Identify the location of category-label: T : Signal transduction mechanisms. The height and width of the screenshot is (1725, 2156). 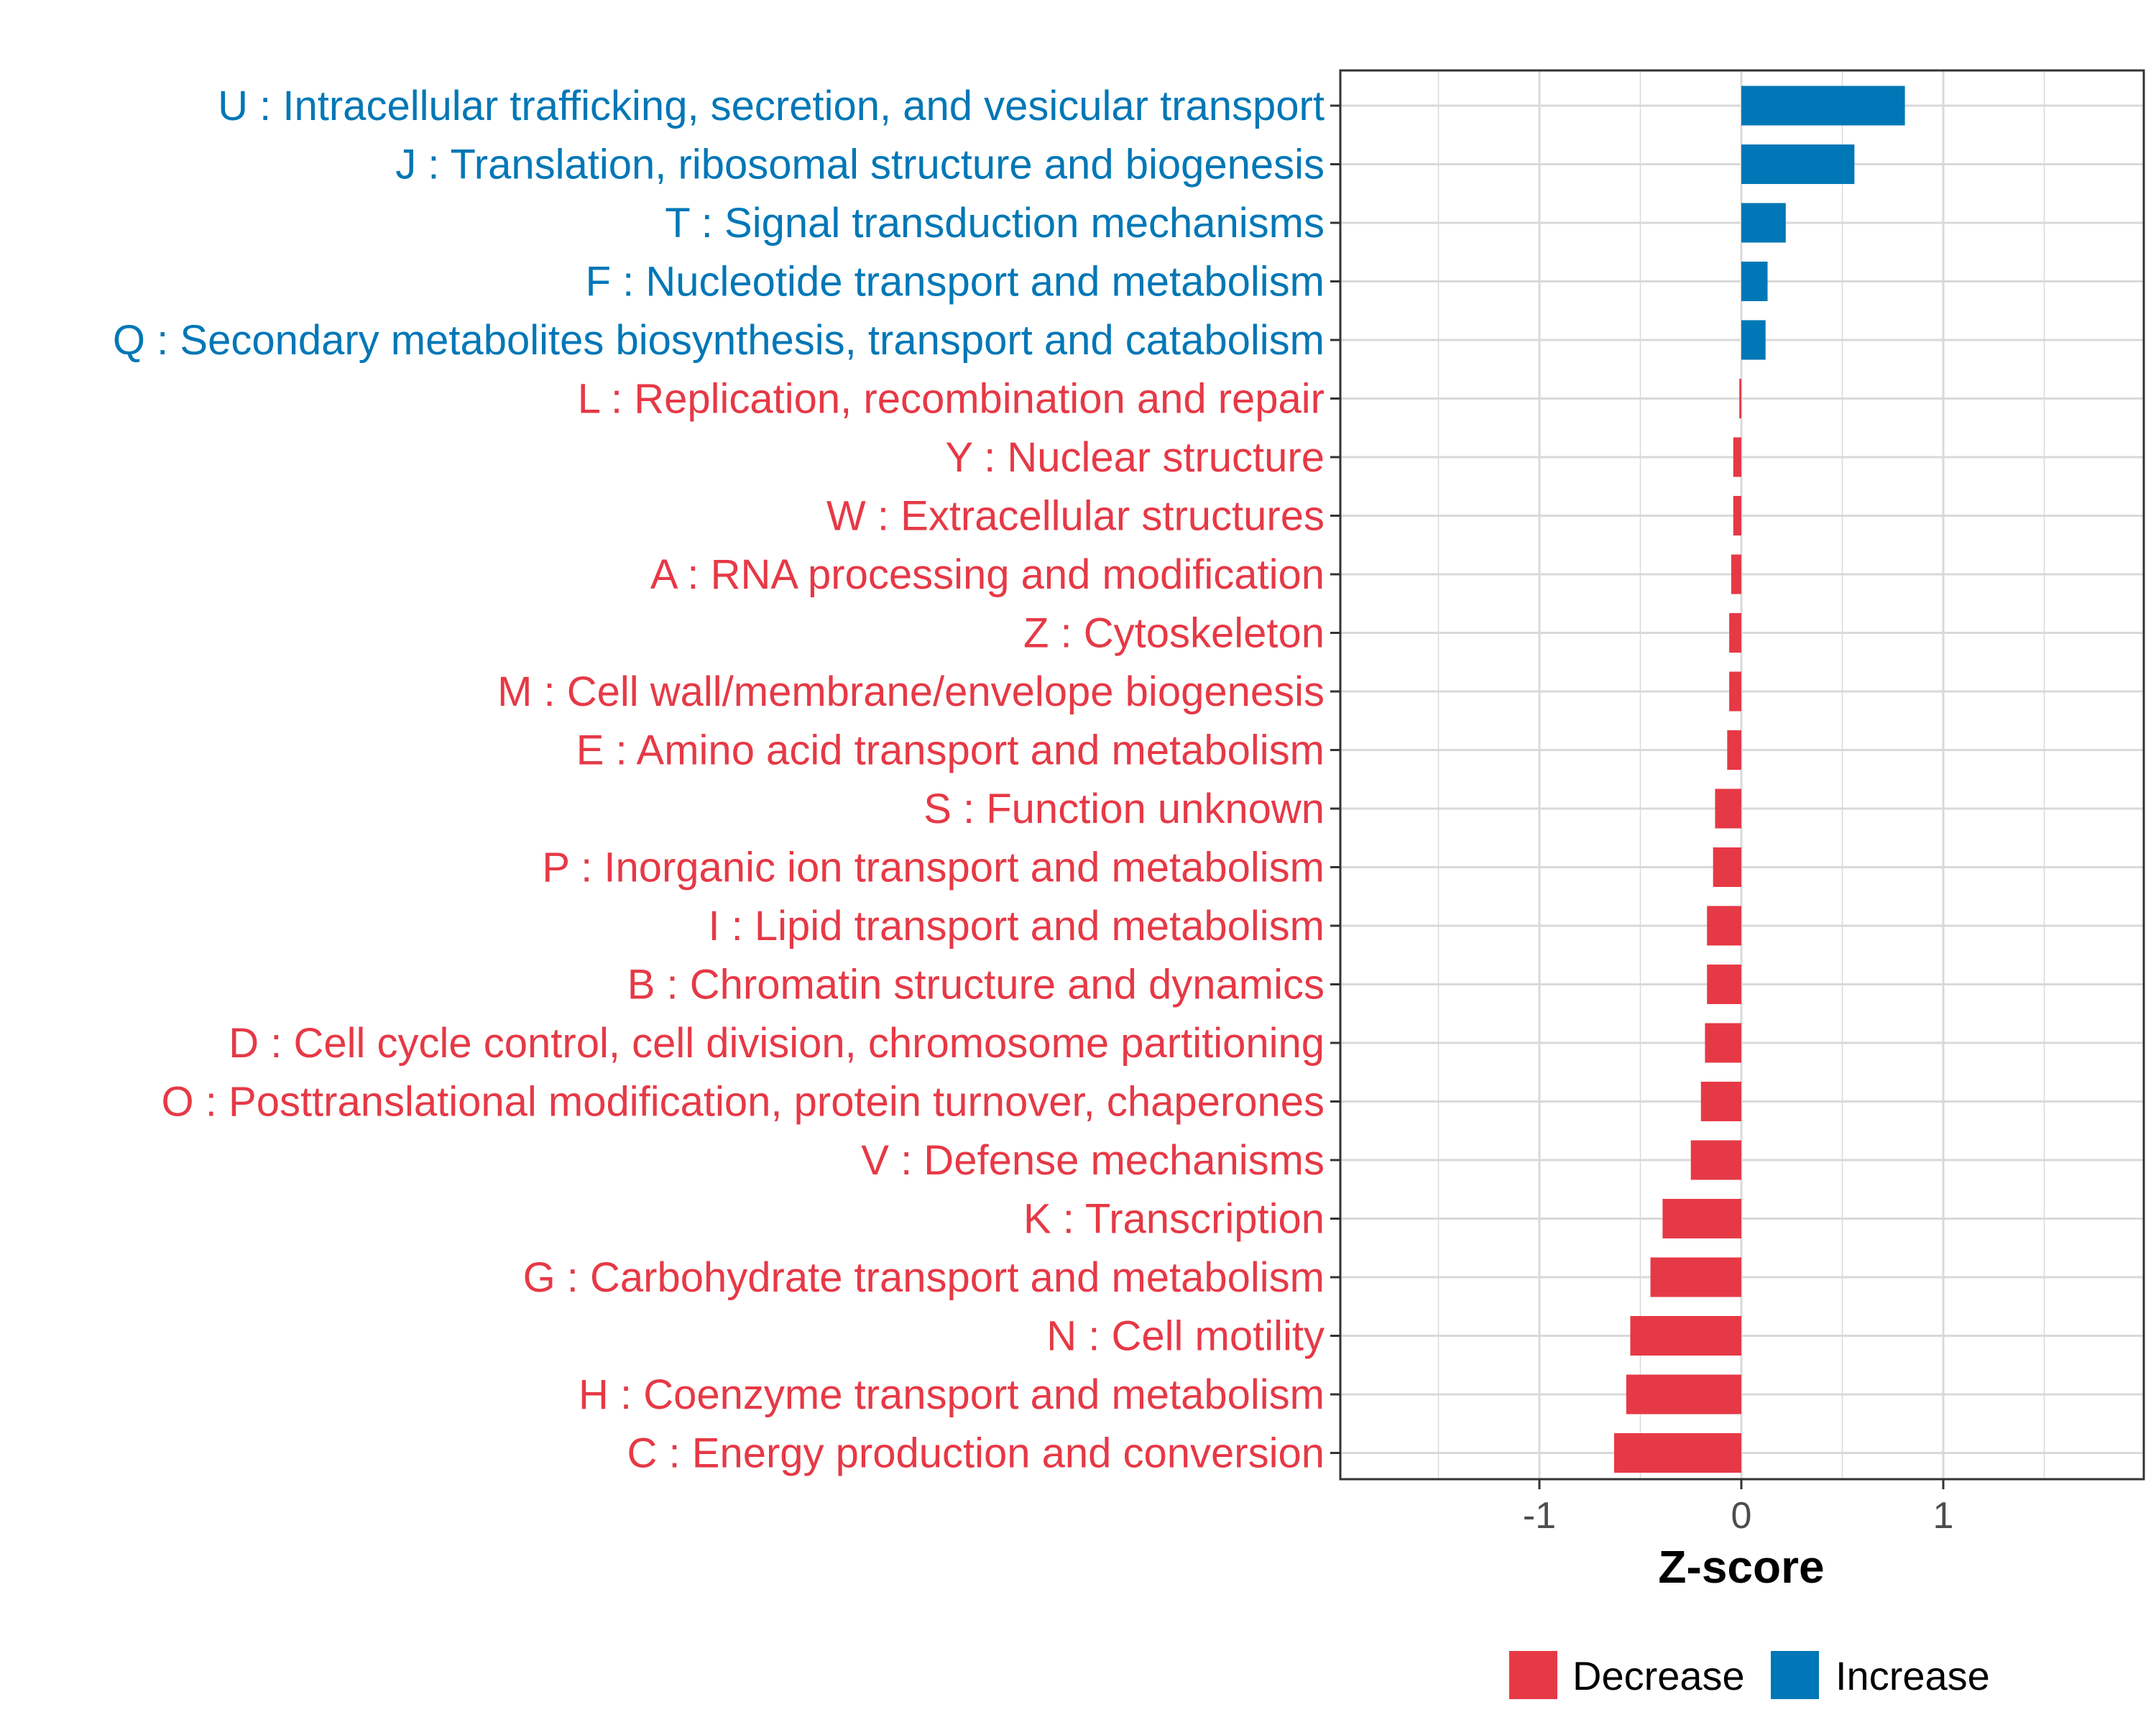
(995, 223).